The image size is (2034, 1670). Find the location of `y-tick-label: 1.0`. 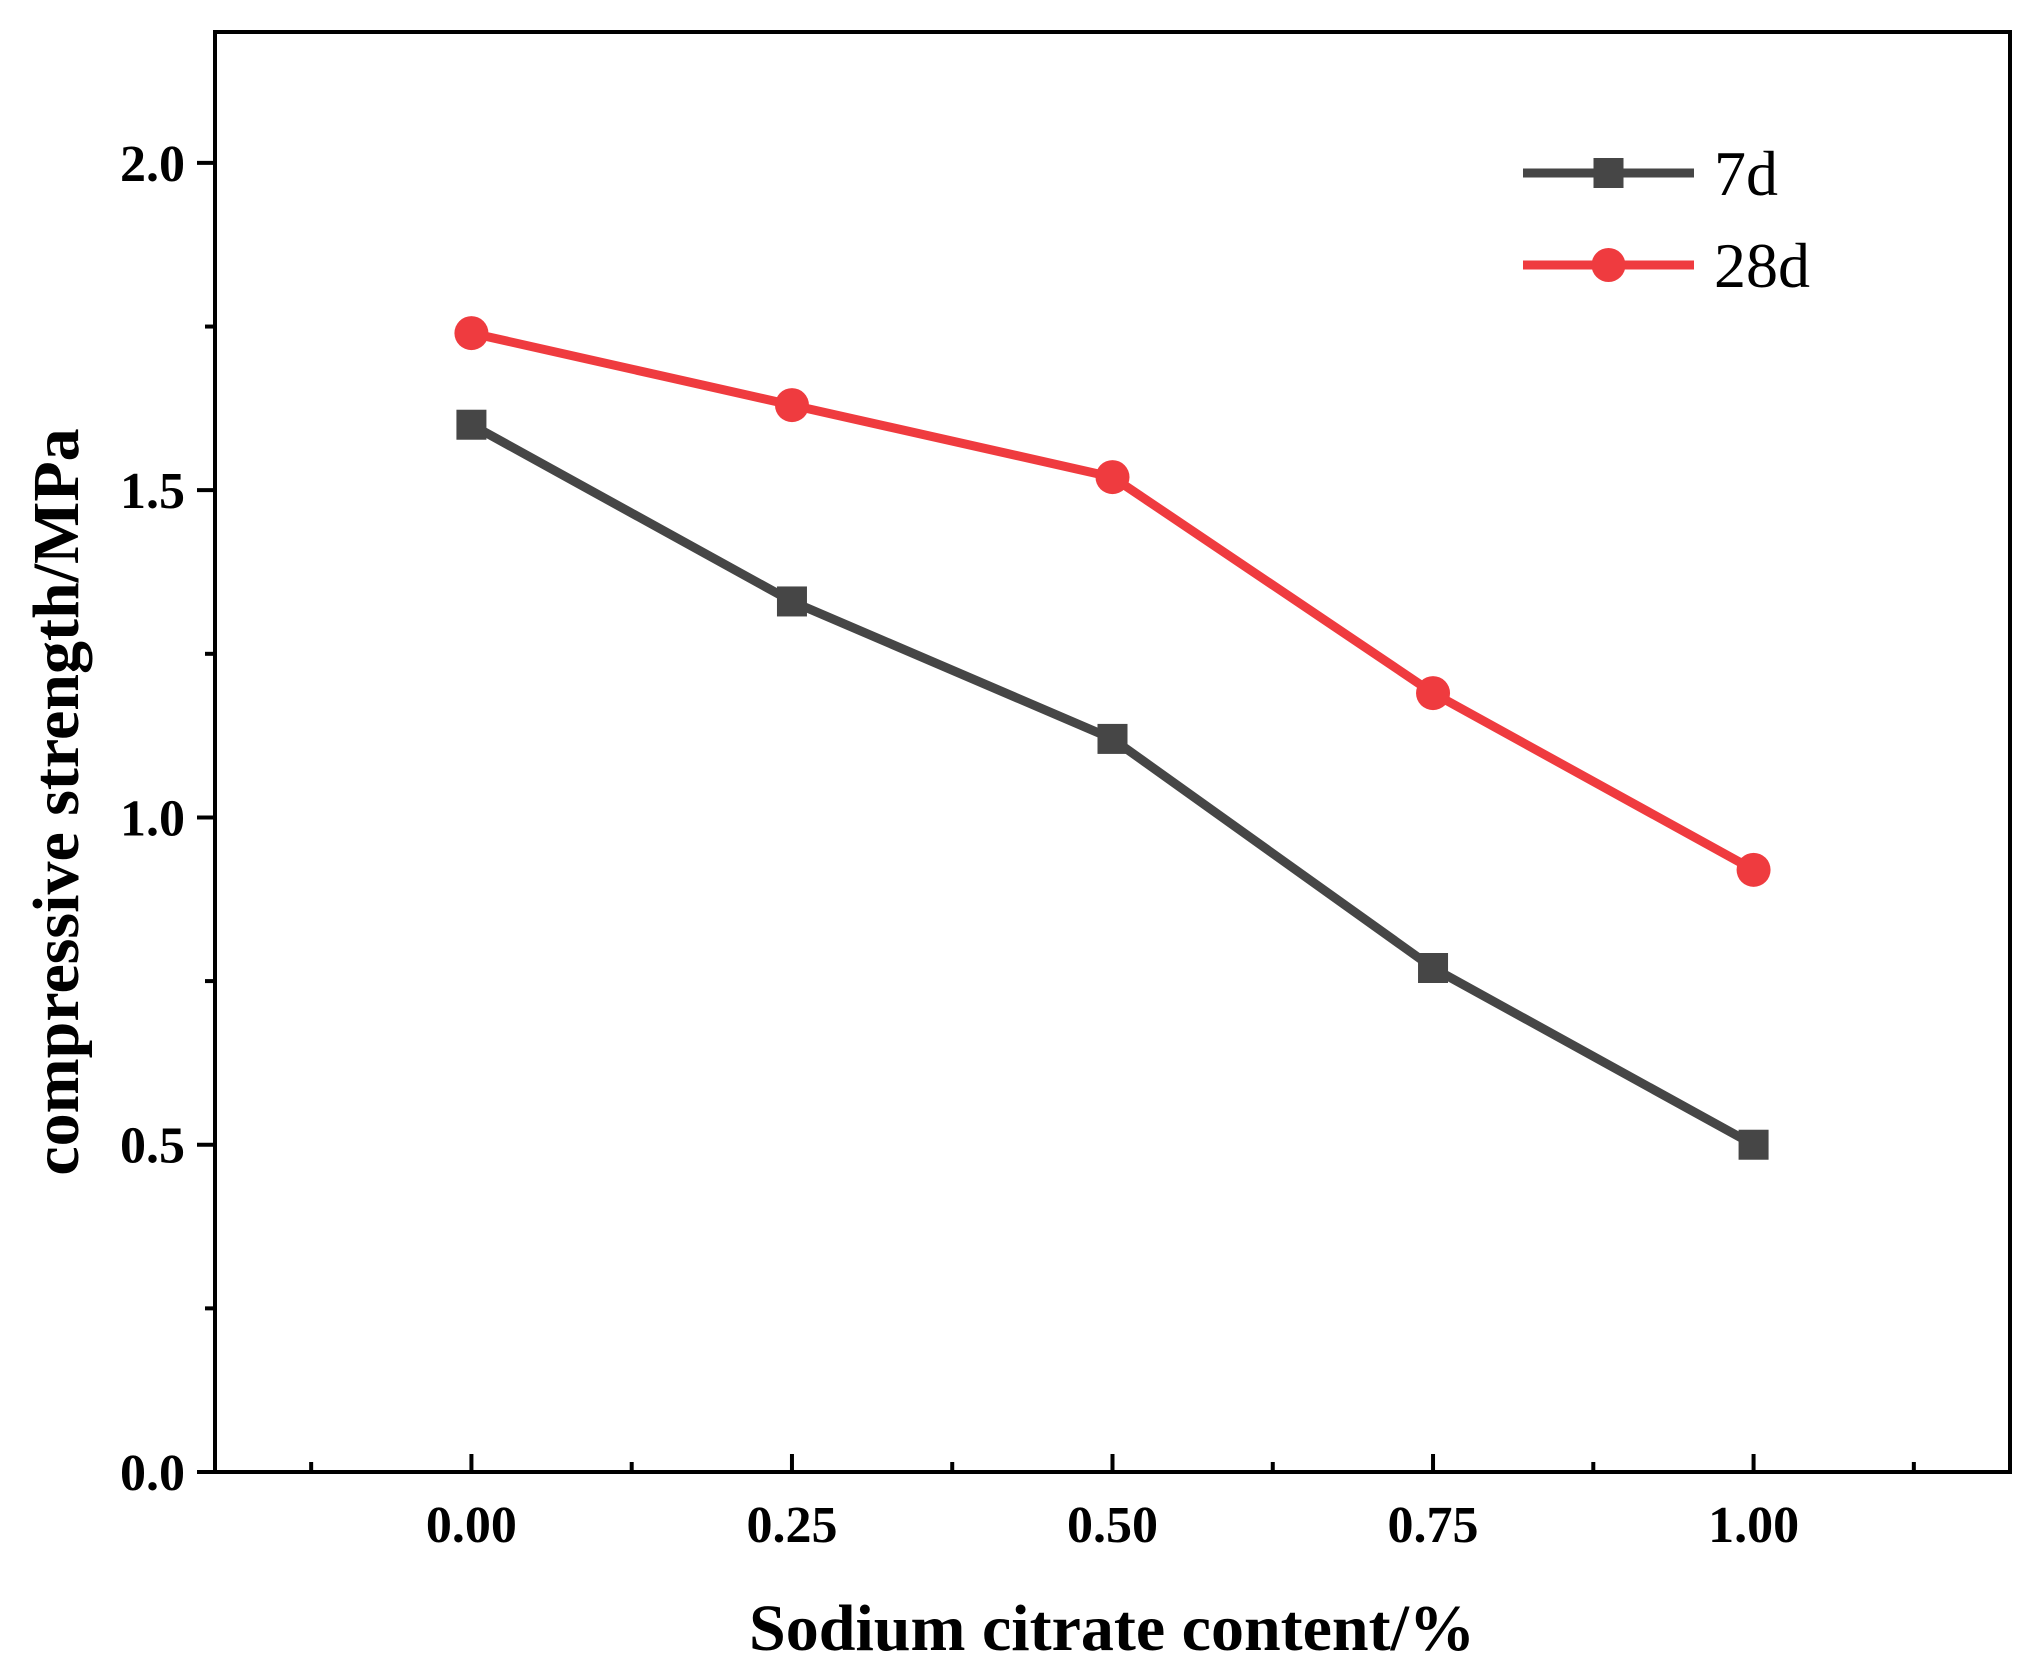

y-tick-label: 1.0 is located at coordinates (152, 818).